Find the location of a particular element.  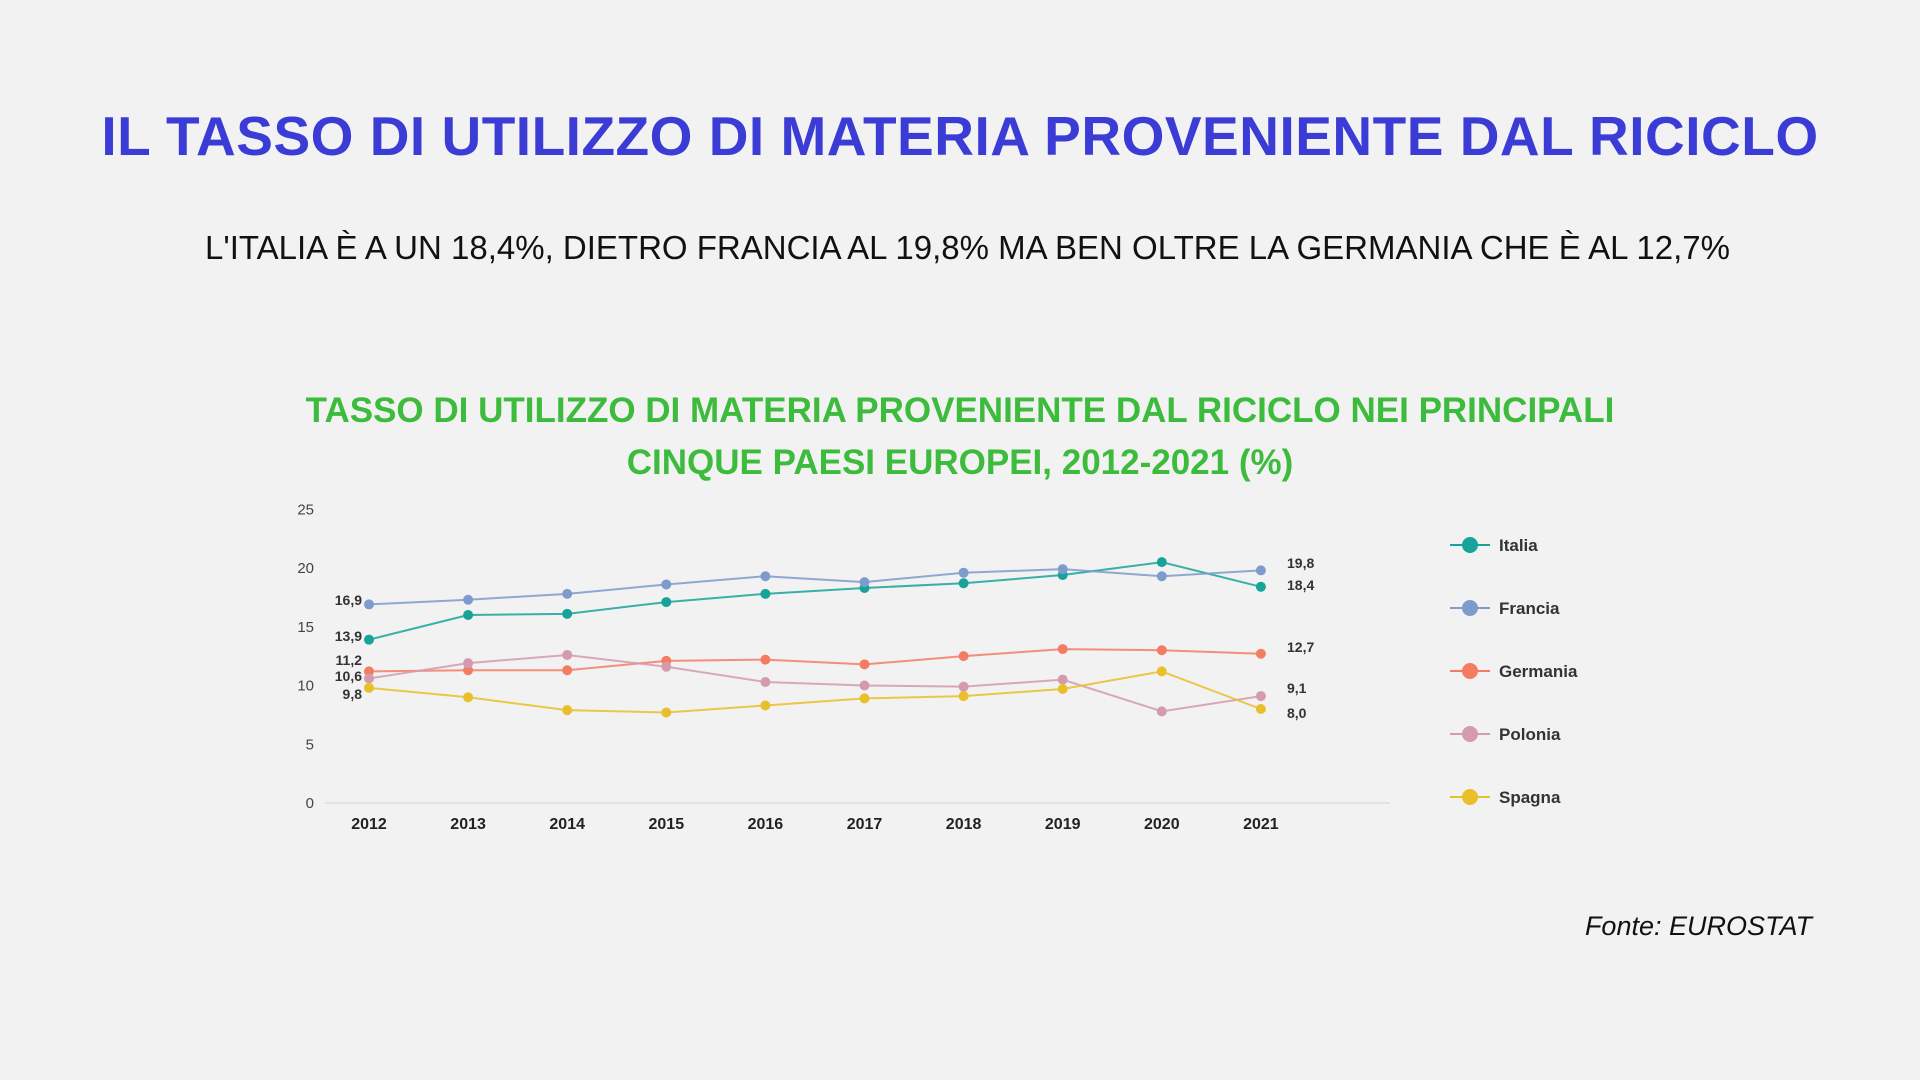

data-point-francia-2020 is located at coordinates (1161, 576).